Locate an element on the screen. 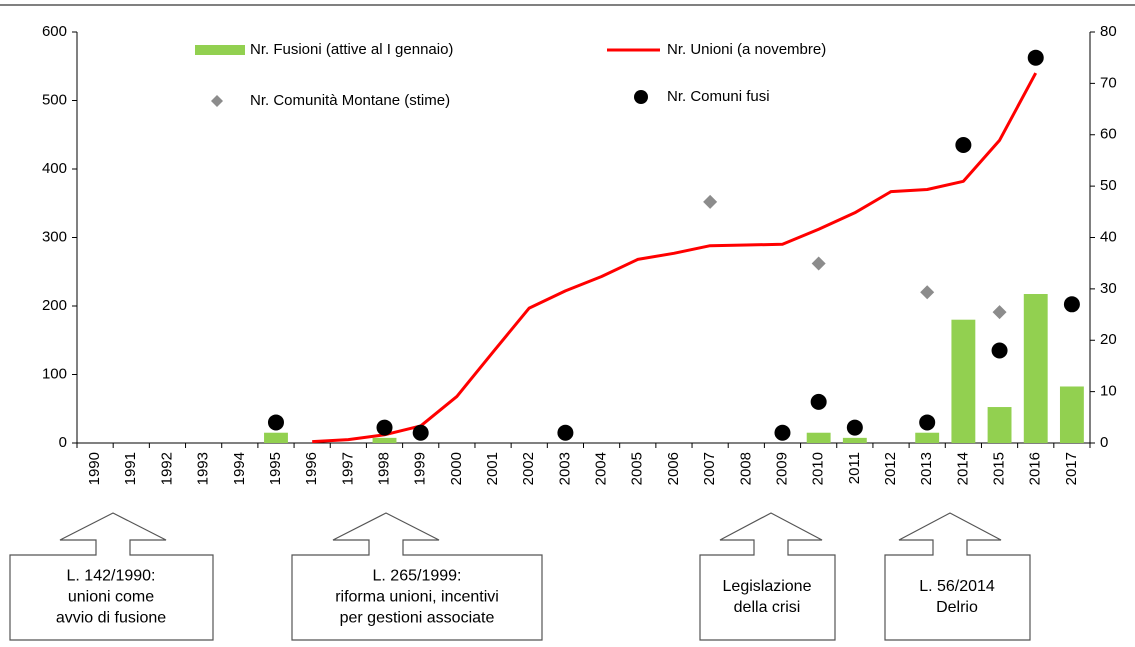 Image resolution: width=1135 pixels, height=647 pixels. x-tick-label: 1994 is located at coordinates (239, 468).